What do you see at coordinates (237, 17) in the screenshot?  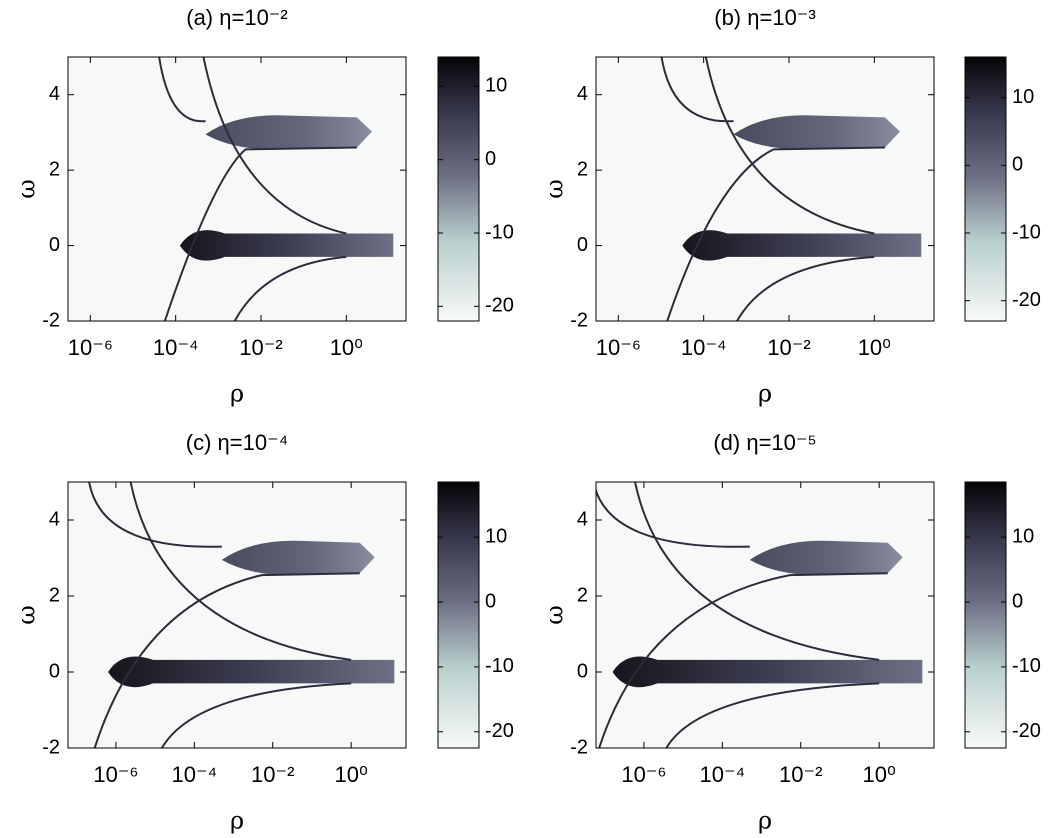 I see `chart-title: (a) η=10⁻²` at bounding box center [237, 17].